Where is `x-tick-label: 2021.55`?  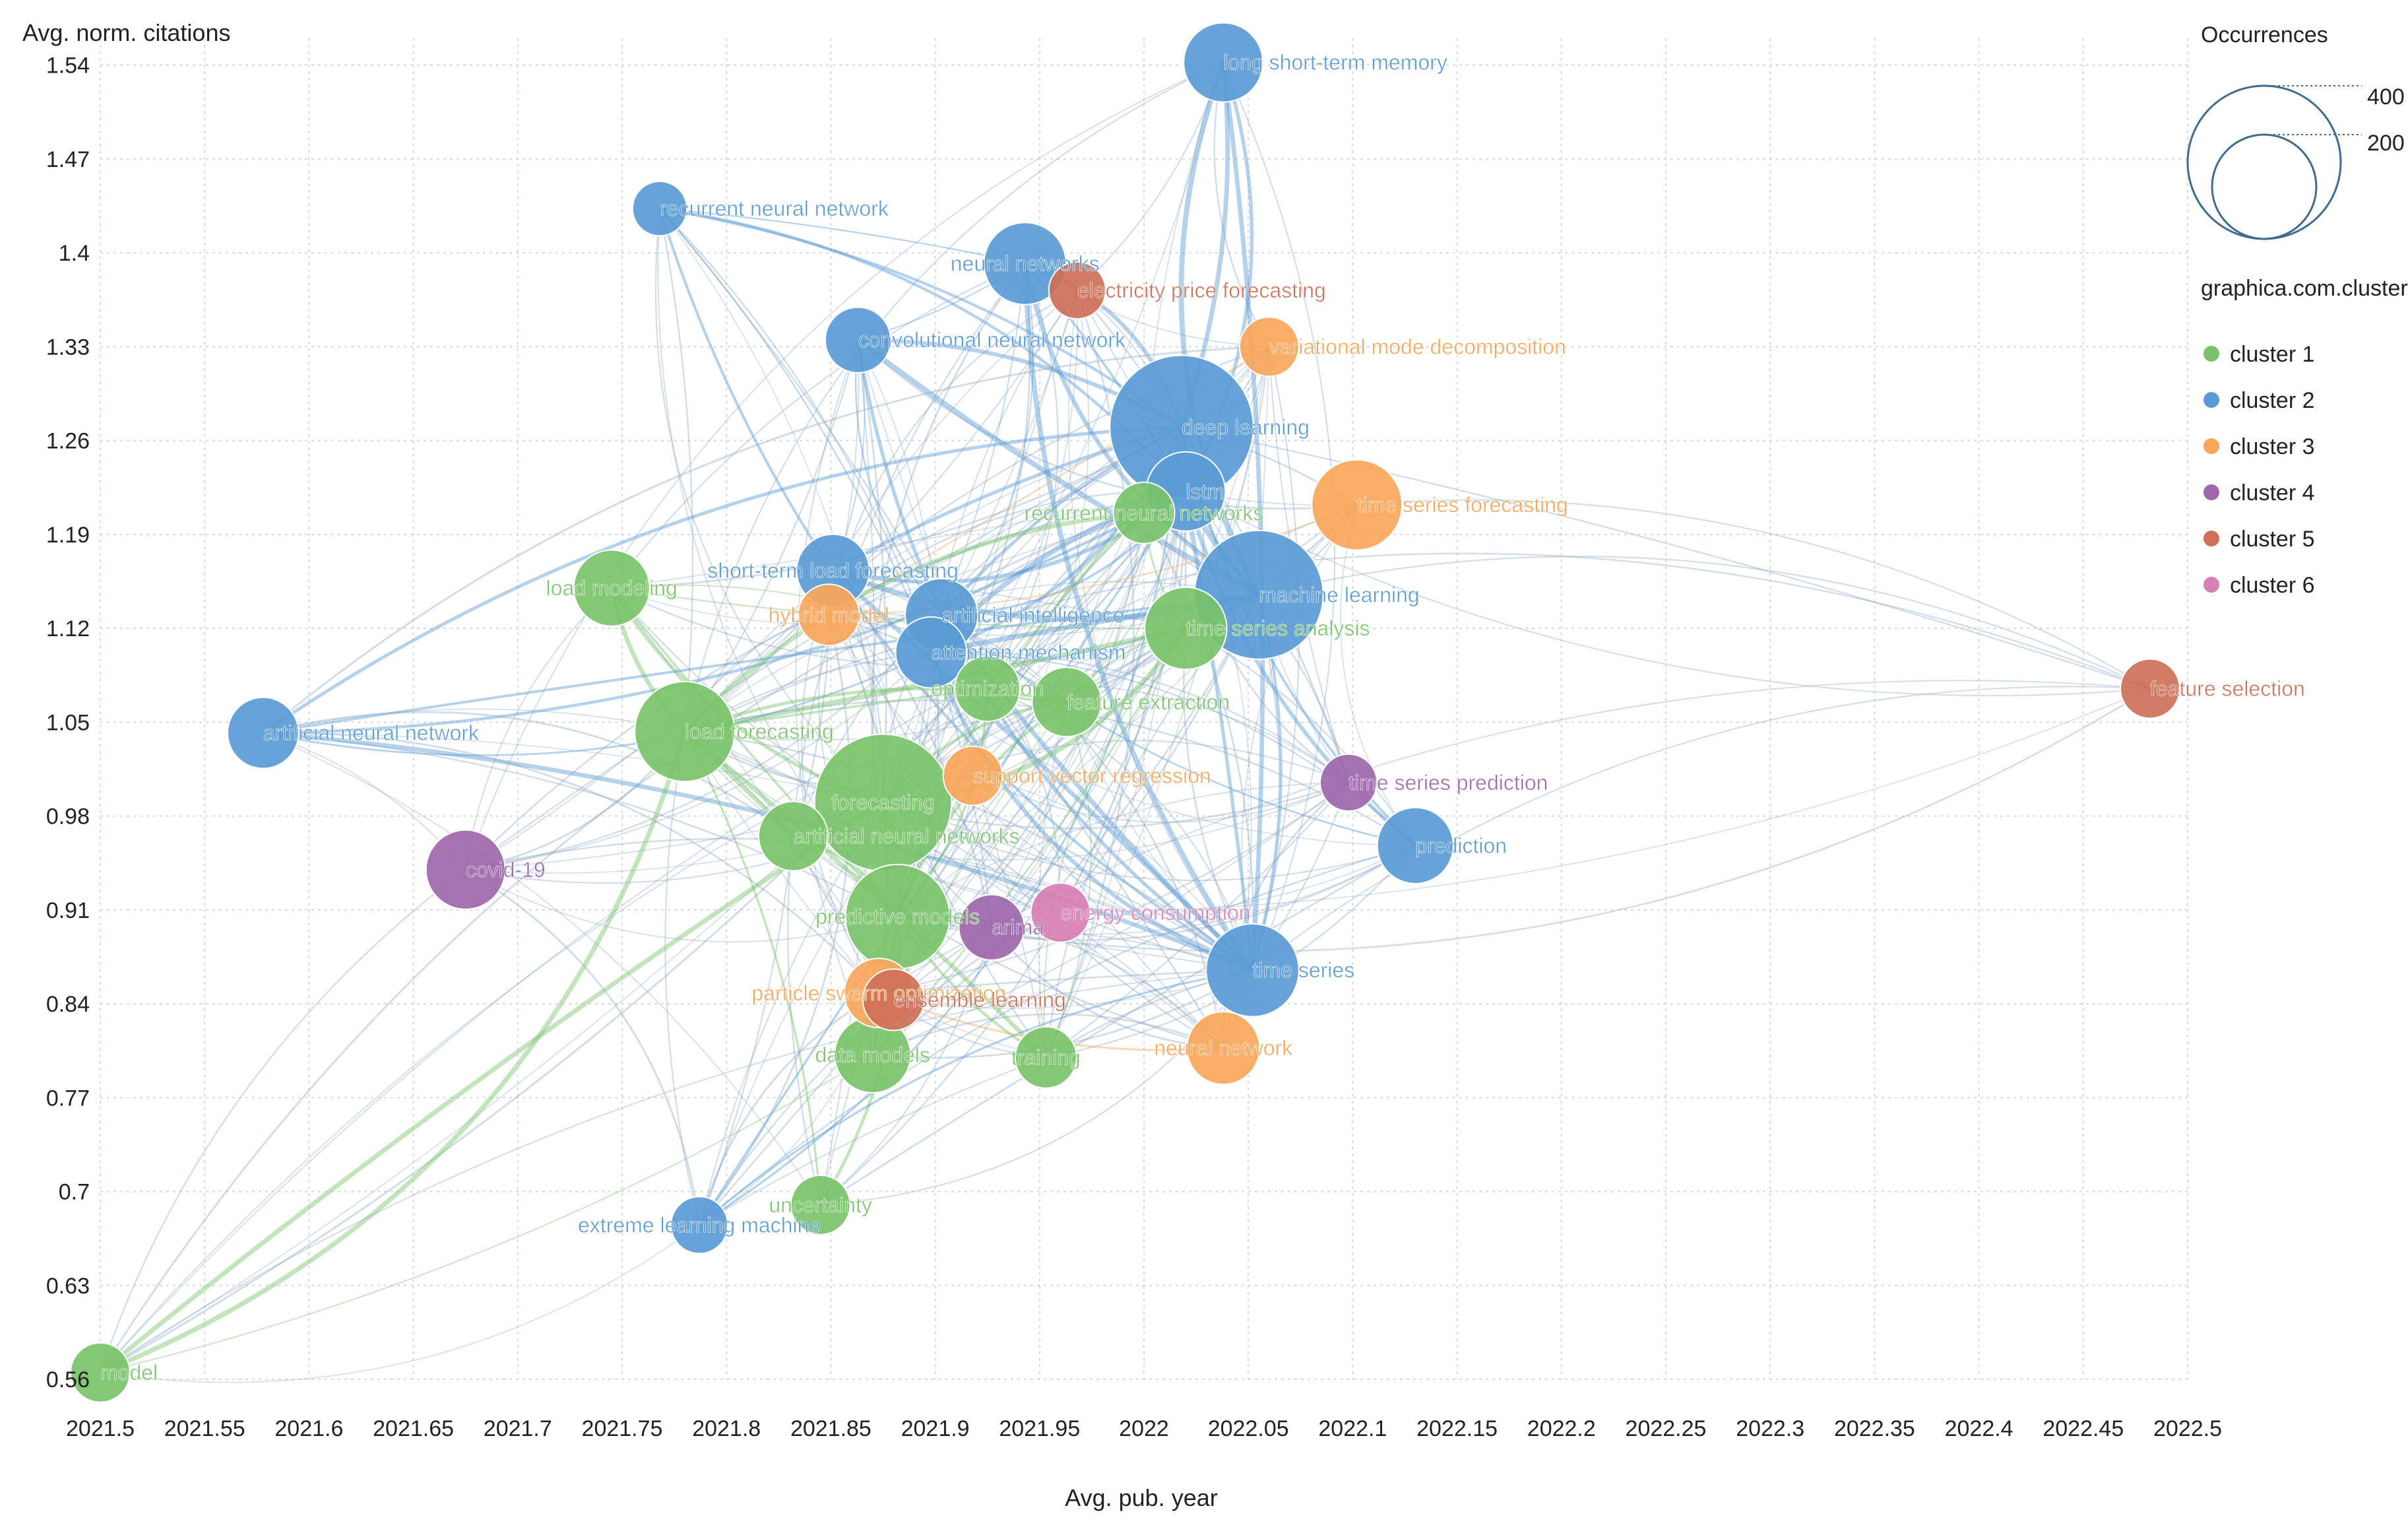 x-tick-label: 2021.55 is located at coordinates (204, 1428).